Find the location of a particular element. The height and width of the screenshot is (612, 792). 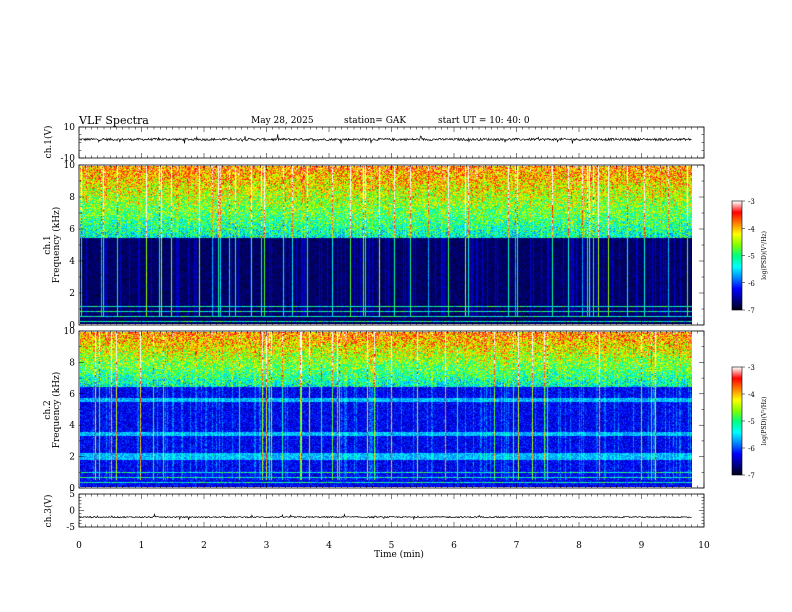

ch2-colorbar-label: log(PSD)(V²/Hz) is located at coordinates (764, 421).